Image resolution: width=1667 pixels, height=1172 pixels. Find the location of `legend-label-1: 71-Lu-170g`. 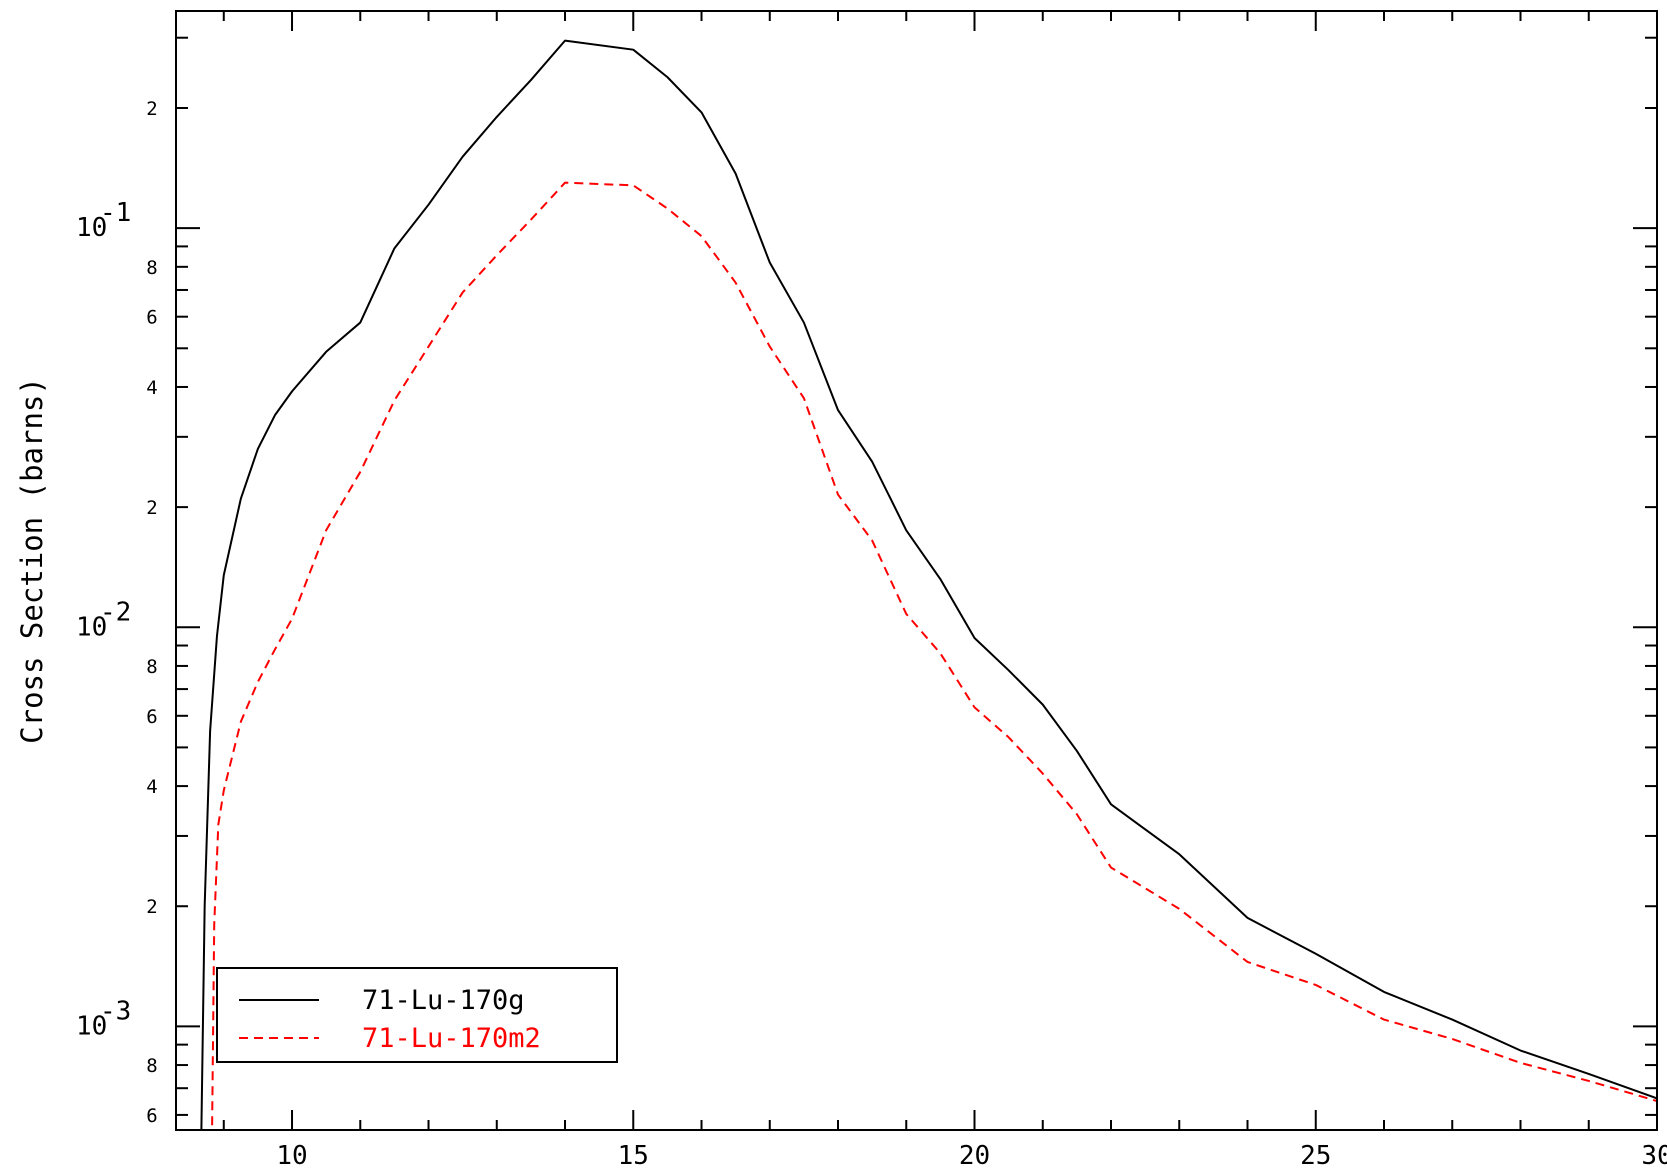

legend-label-1: 71-Lu-170g is located at coordinates (443, 1000).